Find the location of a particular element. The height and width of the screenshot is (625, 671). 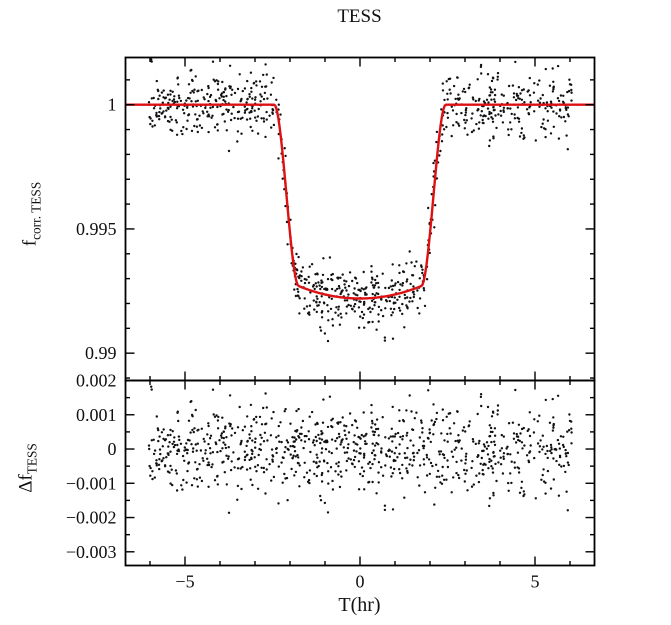

y-axis-label-bottom: ΔfTESS is located at coordinates (28, 468).